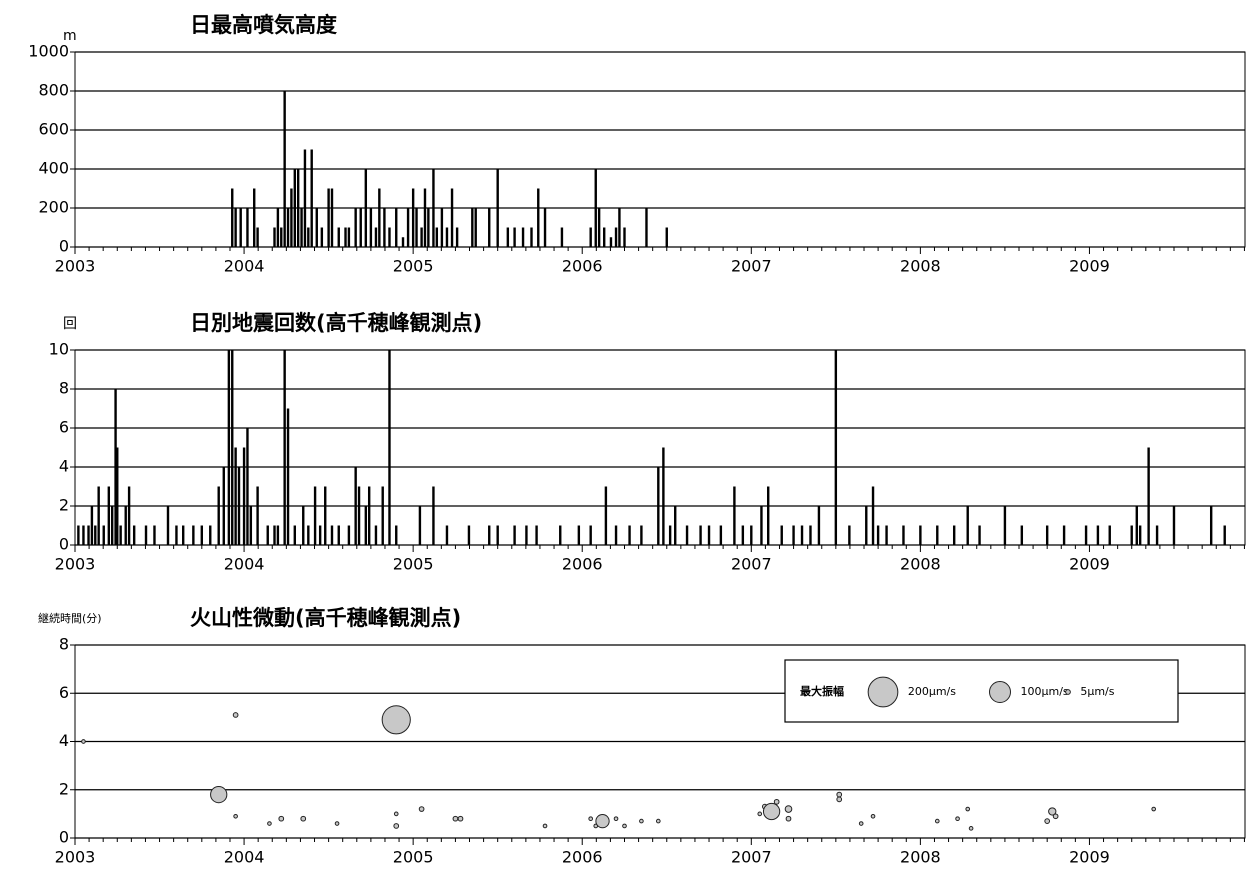 This screenshot has height=880, width=1250. I want to click on y-tick-label: 6, so click(64, 692).